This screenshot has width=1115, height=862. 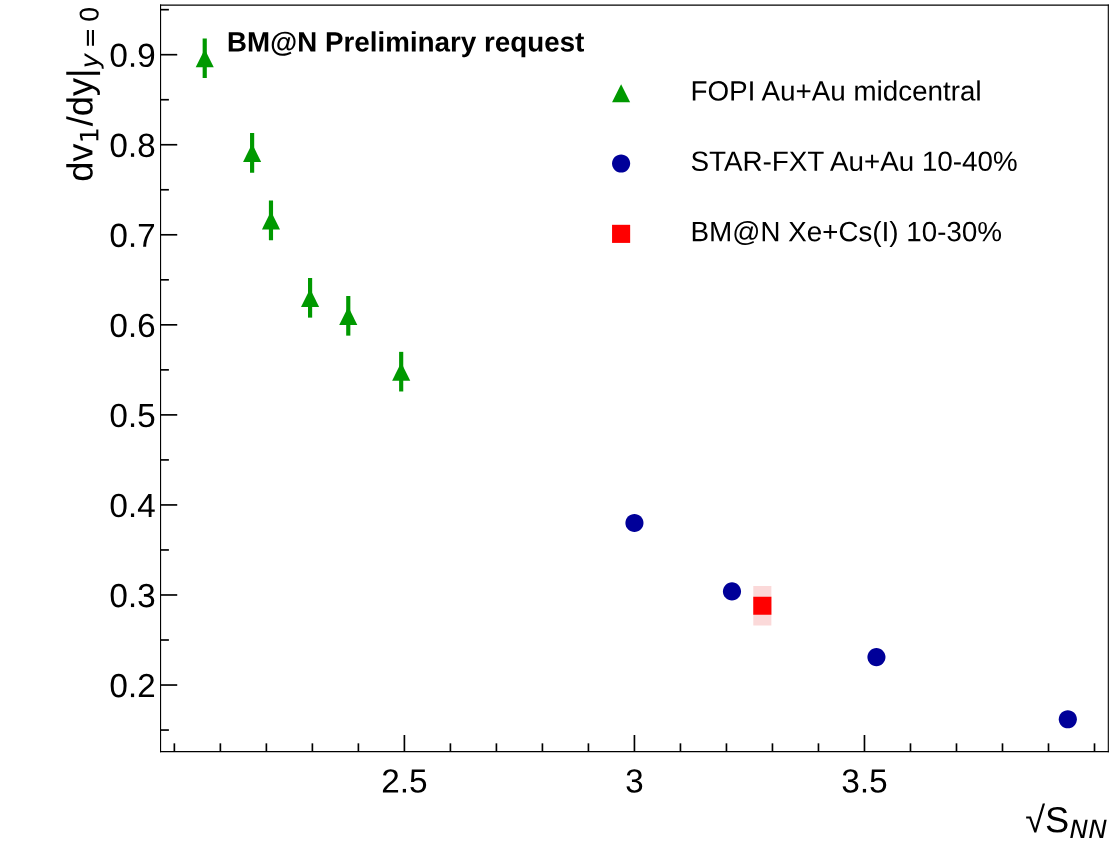 What do you see at coordinates (132, 325) in the screenshot?
I see `y-tick-label: 0.6` at bounding box center [132, 325].